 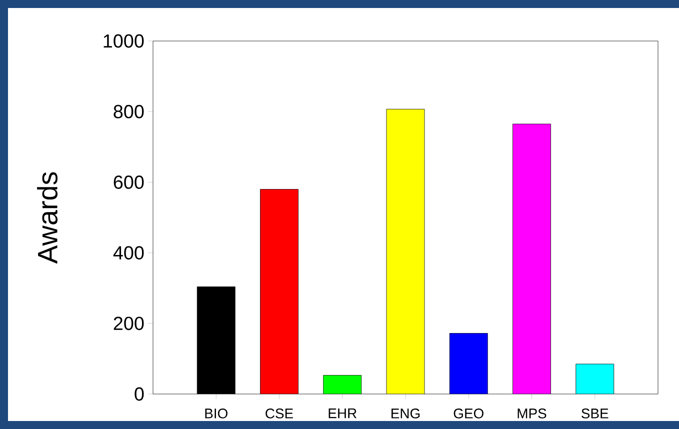 What do you see at coordinates (406, 413) in the screenshot?
I see `x-tick-label: ENG` at bounding box center [406, 413].